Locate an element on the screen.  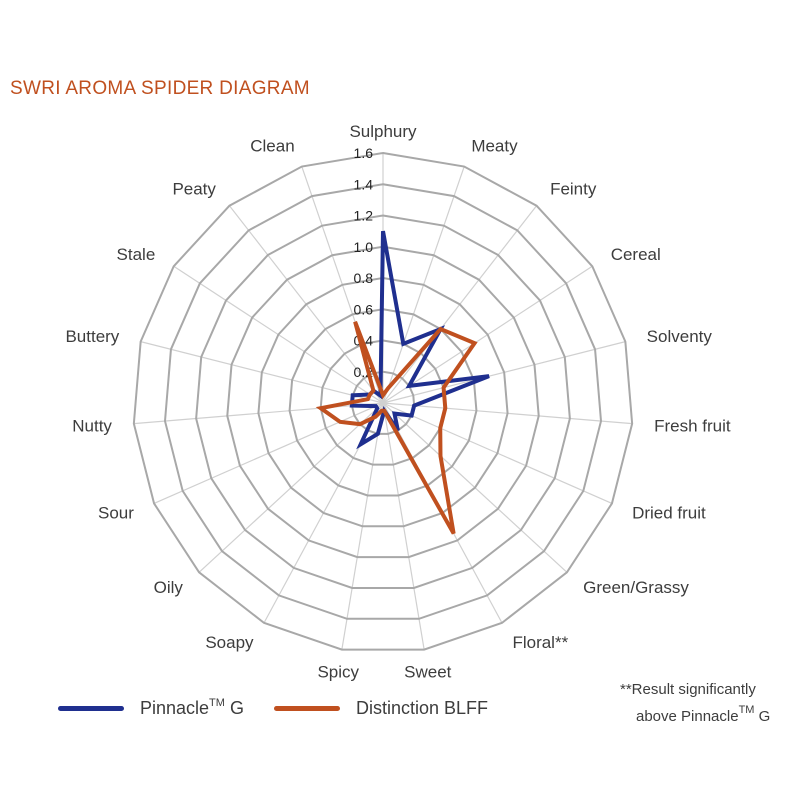
series-line-pinnacle is located at coordinates (419, 340).